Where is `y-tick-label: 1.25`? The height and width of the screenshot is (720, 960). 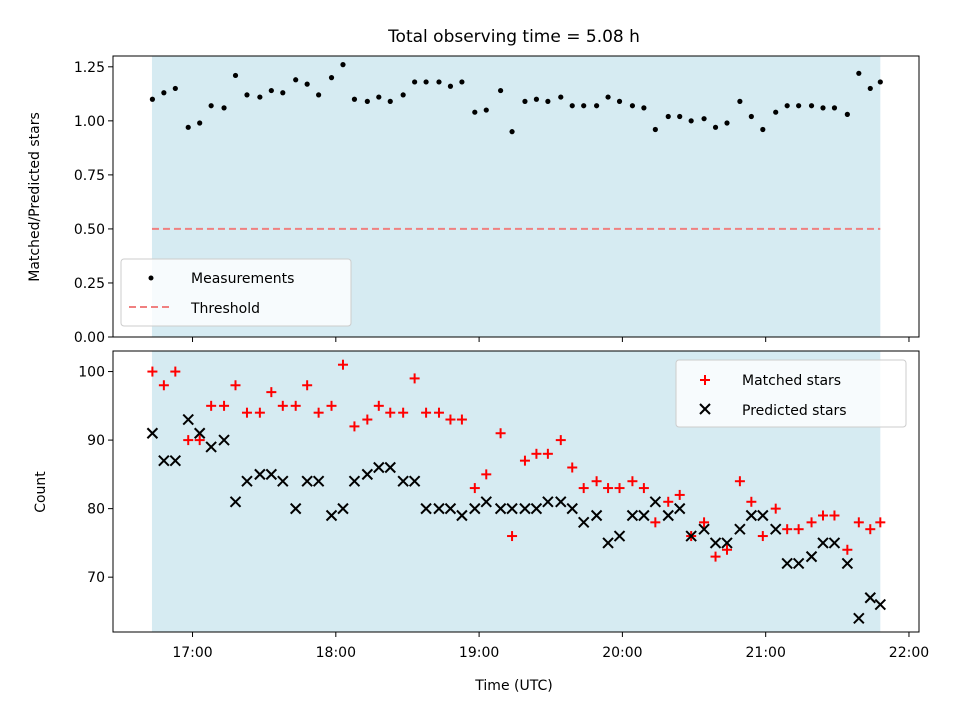 y-tick-label: 1.25 is located at coordinates (89, 68).